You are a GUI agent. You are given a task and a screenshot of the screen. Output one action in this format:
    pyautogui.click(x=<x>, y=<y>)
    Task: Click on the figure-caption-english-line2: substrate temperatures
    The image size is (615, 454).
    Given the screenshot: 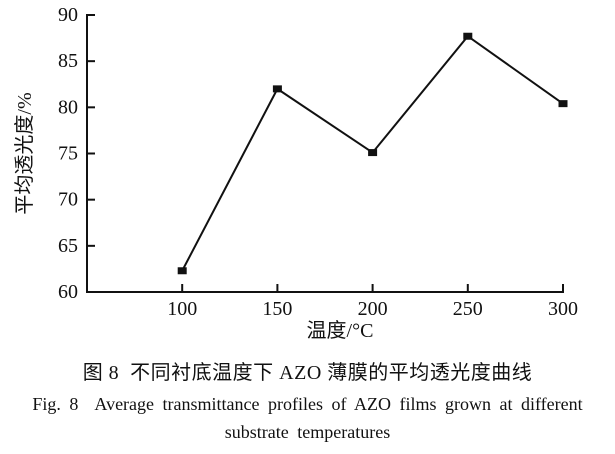 What is the action you would take?
    pyautogui.click(x=307, y=432)
    